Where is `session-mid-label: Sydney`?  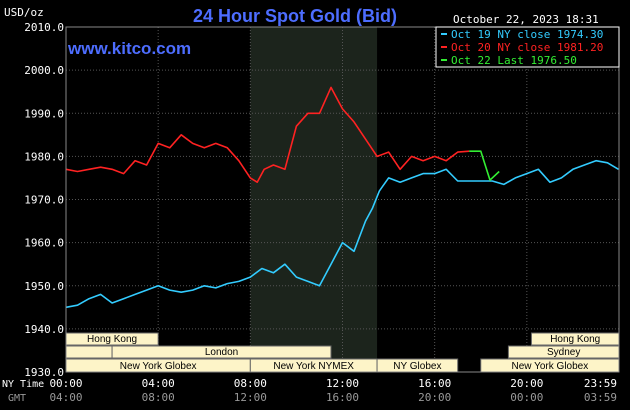
session-mid-label: Sydney is located at coordinates (563, 352).